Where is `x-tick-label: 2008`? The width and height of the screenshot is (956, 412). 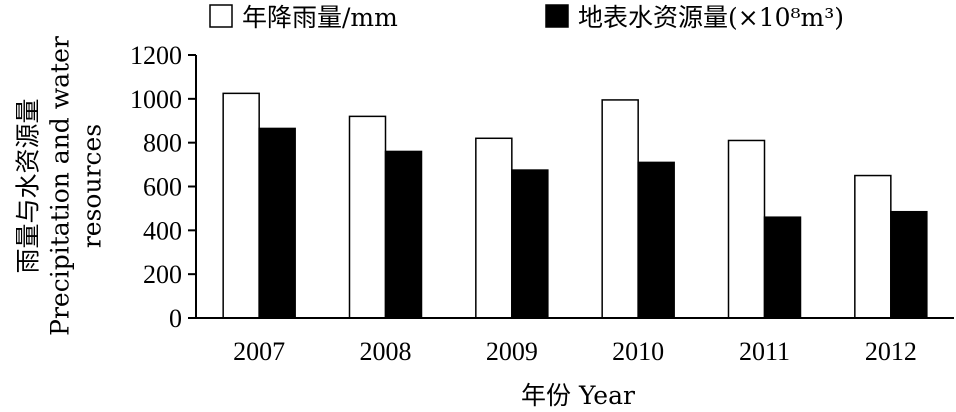
x-tick-label: 2008 is located at coordinates (386, 351).